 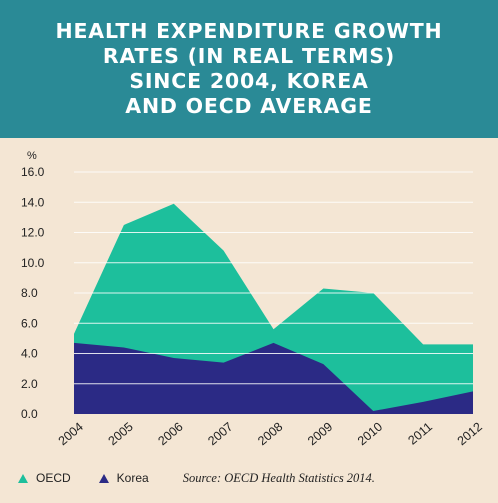 I want to click on y-tick-label: 14.0, so click(x=33, y=202).